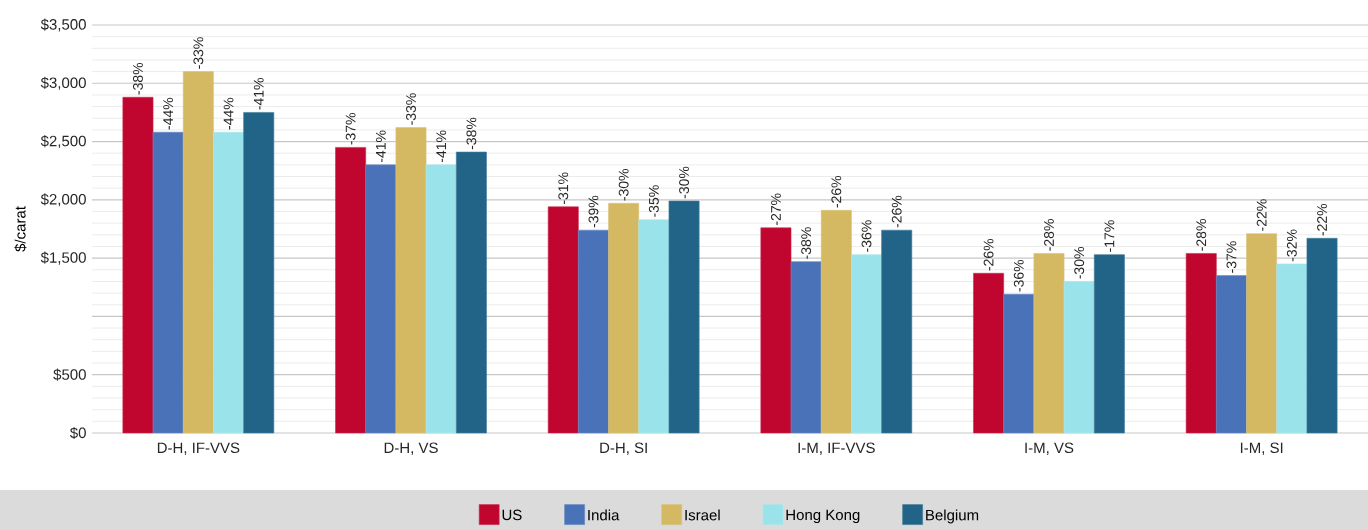 This screenshot has width=1368, height=530. I want to click on annotation: -35%, so click(653, 201).